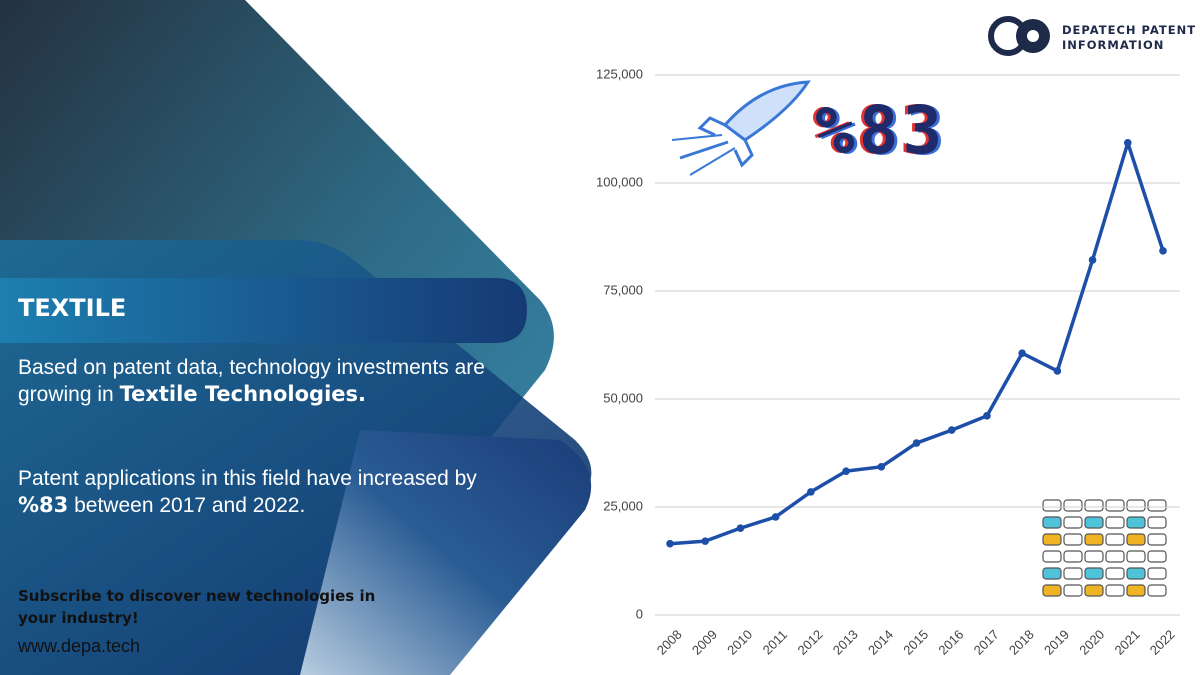 The width and height of the screenshot is (1200, 675). Describe the element at coordinates (623, 397) in the screenshot. I see `y-tick-label: 50,000` at that location.